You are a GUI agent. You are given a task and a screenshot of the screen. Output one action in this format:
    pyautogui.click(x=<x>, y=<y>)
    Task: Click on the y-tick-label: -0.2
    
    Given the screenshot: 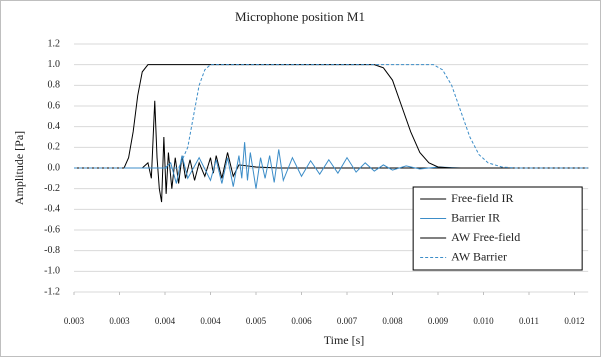 What is the action you would take?
    pyautogui.click(x=52, y=188)
    